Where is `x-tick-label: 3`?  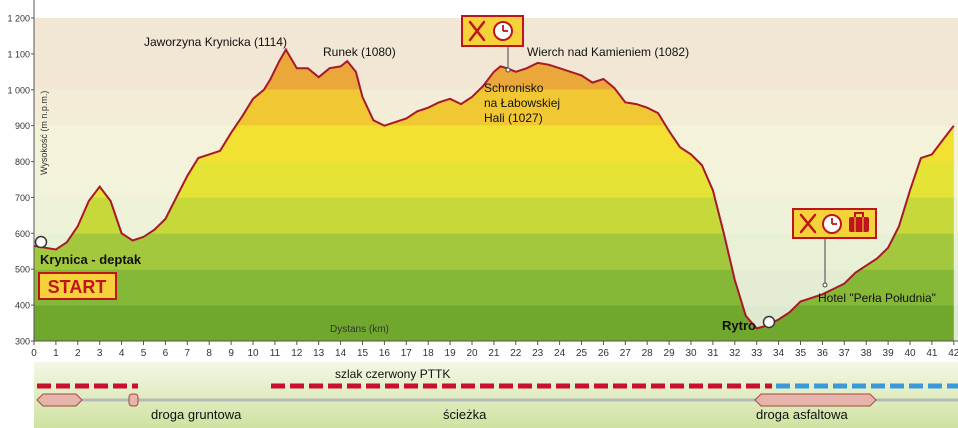
x-tick-label: 3 is located at coordinates (100, 353).